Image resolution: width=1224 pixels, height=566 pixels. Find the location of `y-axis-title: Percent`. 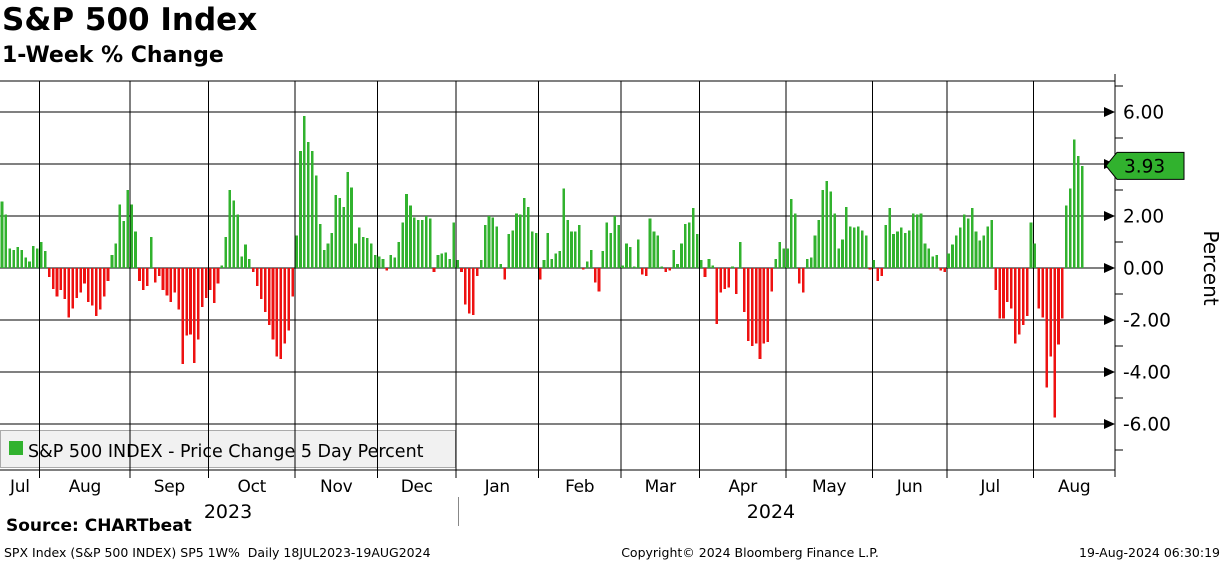

y-axis-title: Percent is located at coordinates (1211, 267).